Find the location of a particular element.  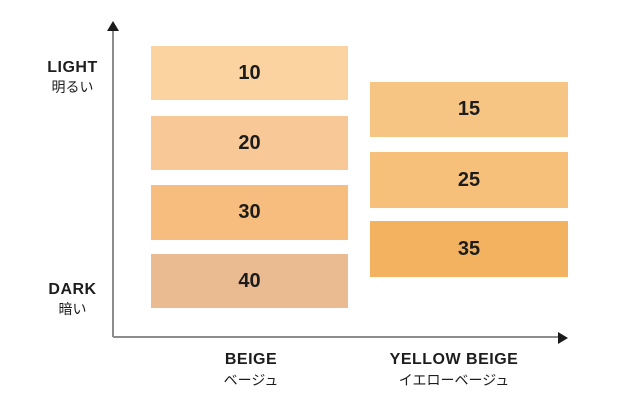

shade-value: 15 is located at coordinates (469, 109).